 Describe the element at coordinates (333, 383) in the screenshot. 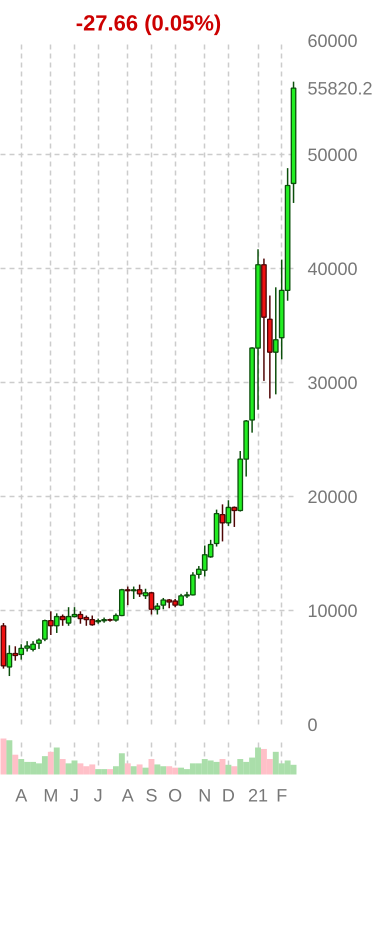

I see `y-tick-label: 30000` at that location.